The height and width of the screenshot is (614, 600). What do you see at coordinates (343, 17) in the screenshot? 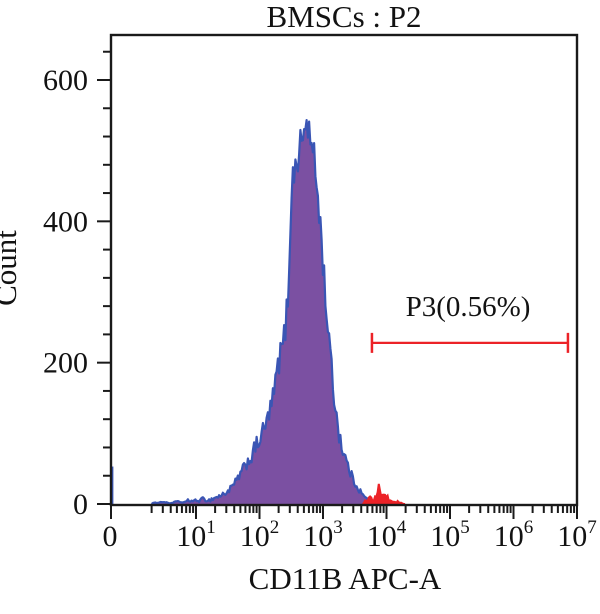
I see `chart-title: BMSCs : P2` at bounding box center [343, 17].